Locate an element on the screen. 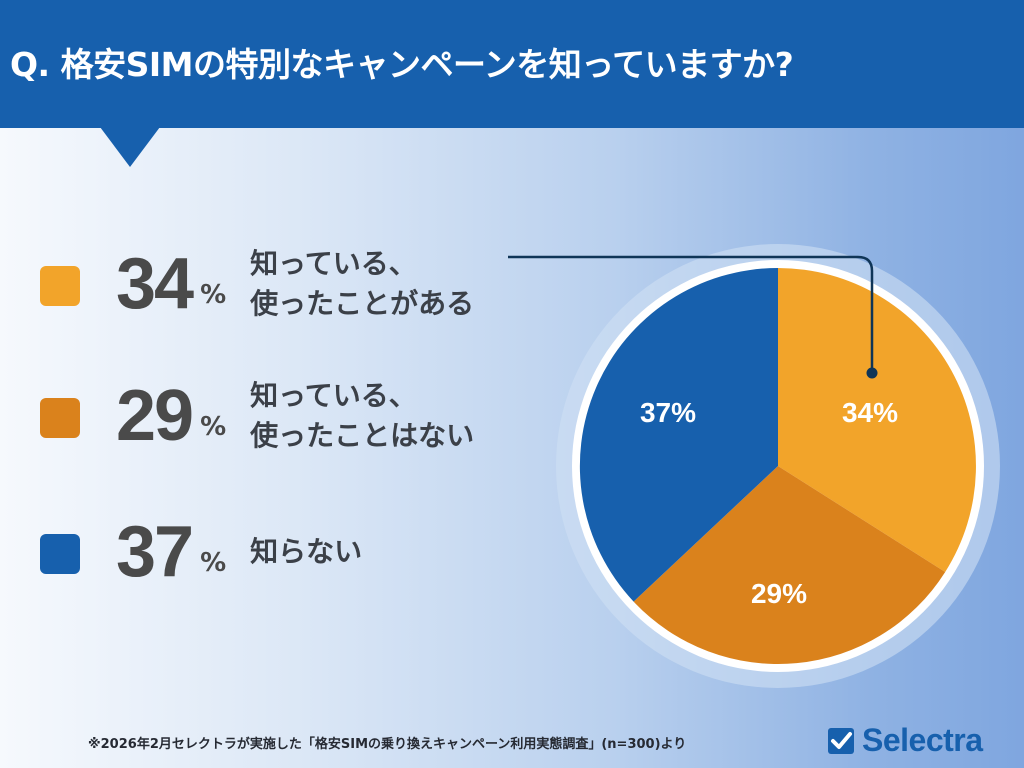 The width and height of the screenshot is (1024, 768). pie-label-unaware: 37% is located at coordinates (668, 412).